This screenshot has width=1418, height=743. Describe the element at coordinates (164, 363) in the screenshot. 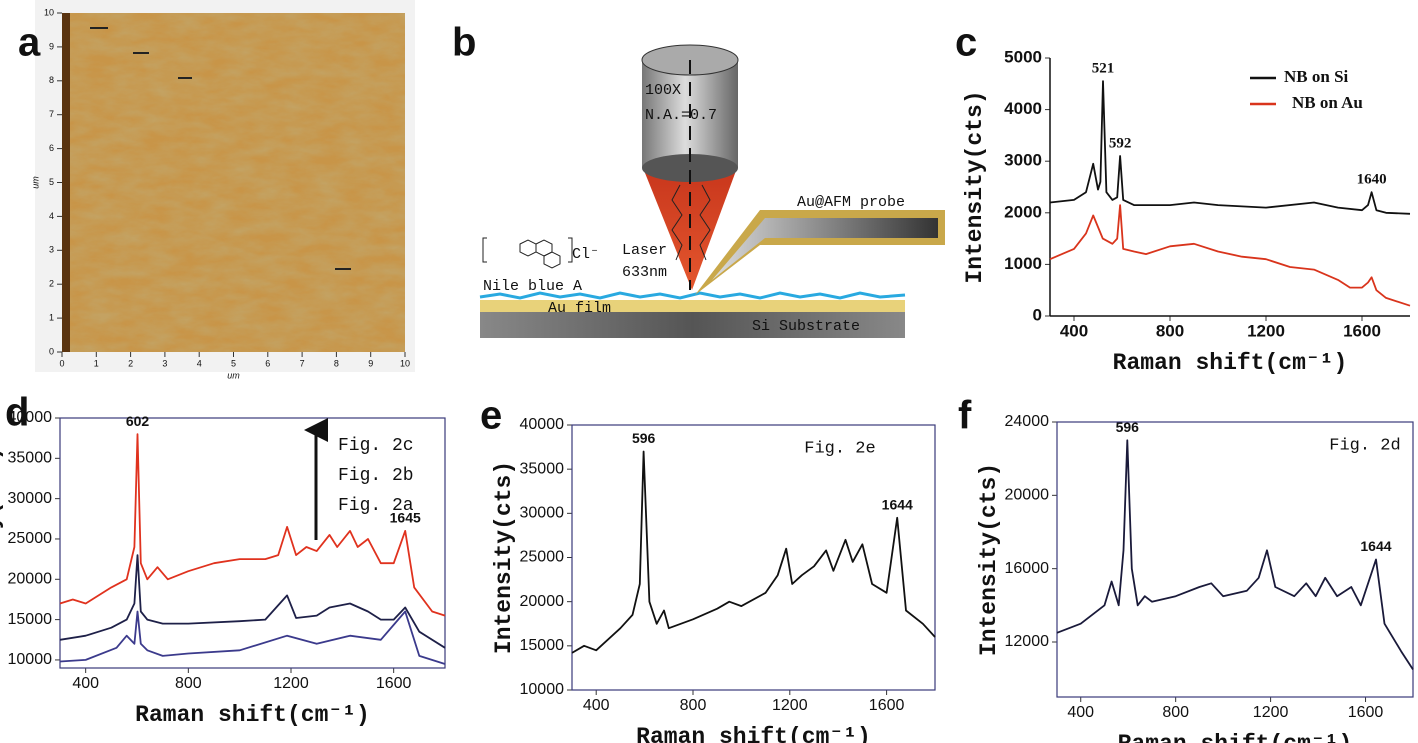

I see `x-tick-label: 3` at that location.